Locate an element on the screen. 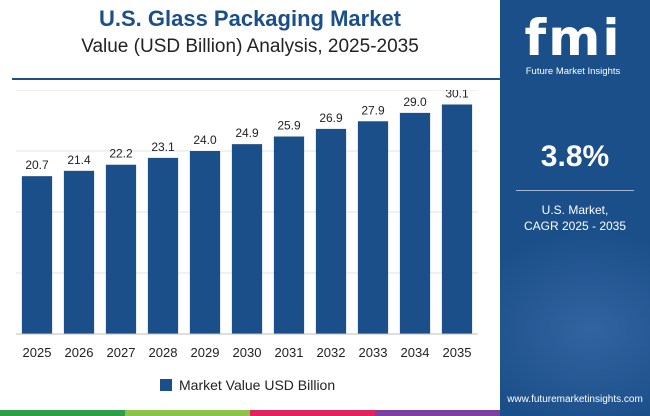 This screenshot has height=416, width=650. bottom-color-bar is located at coordinates (250, 413).